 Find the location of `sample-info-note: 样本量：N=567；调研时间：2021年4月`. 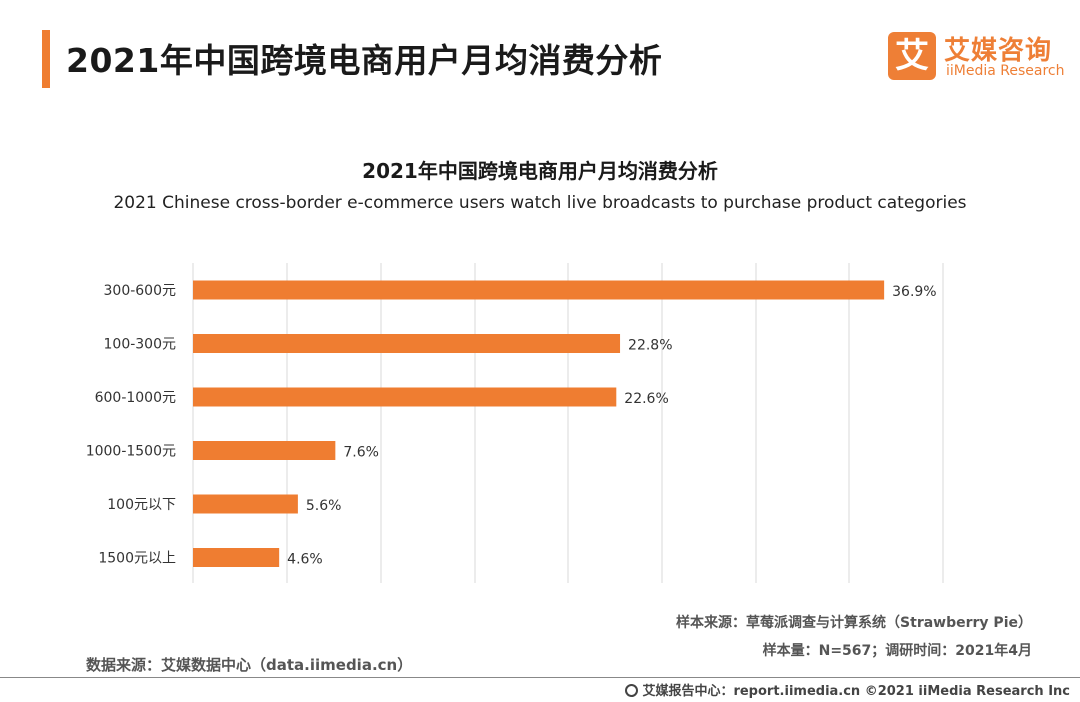

sample-info-note: 样本量：N=567；调研时间：2021年4月 is located at coordinates (897, 651).